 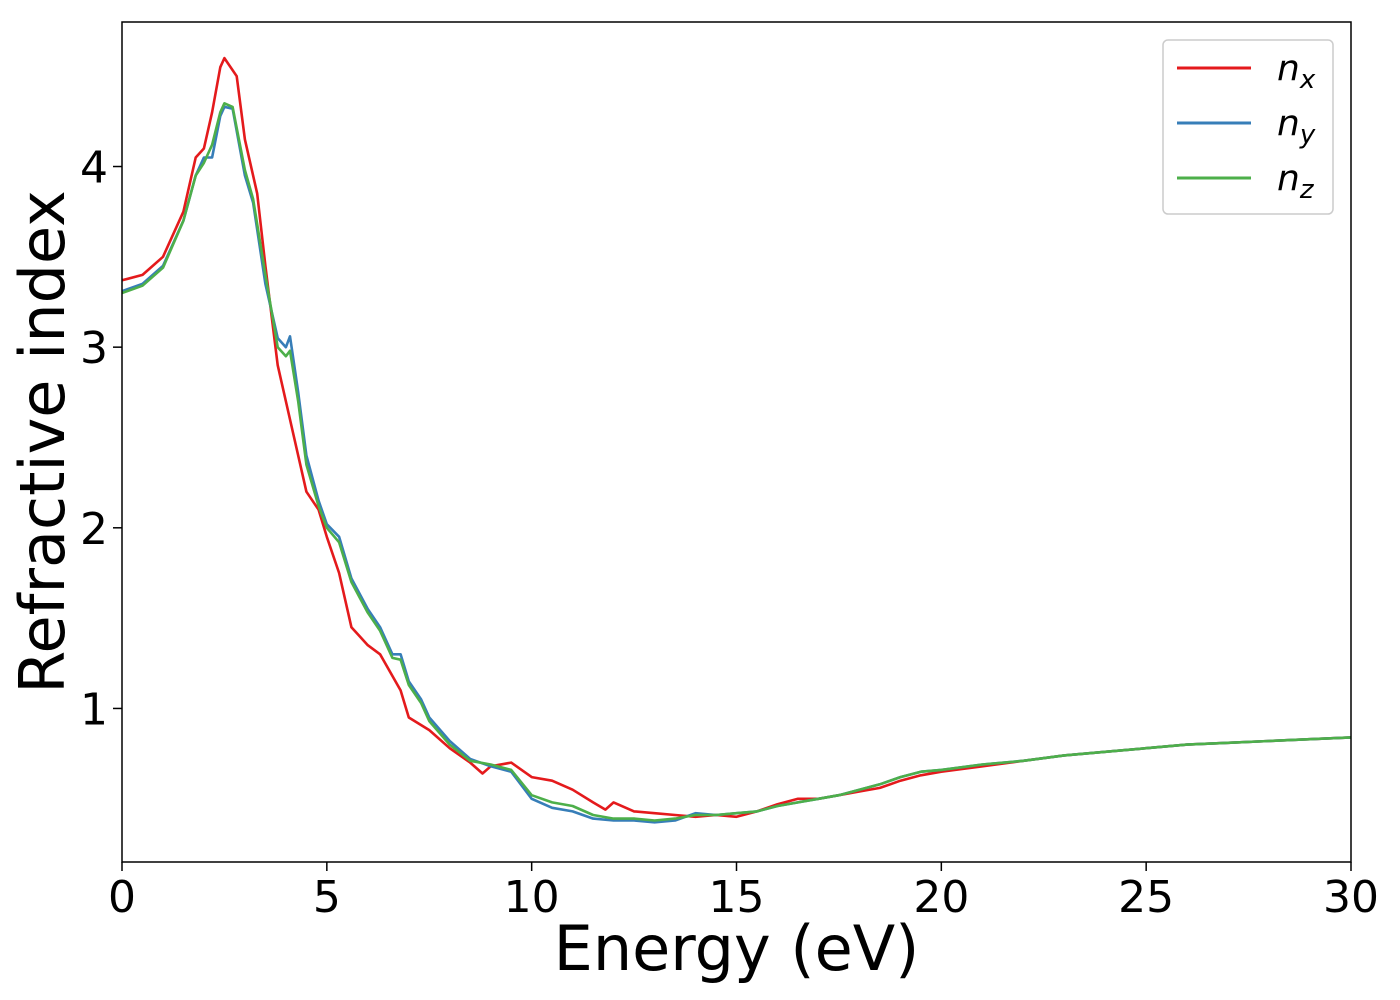 I want to click on y-tick-label: 2, so click(x=94, y=529).